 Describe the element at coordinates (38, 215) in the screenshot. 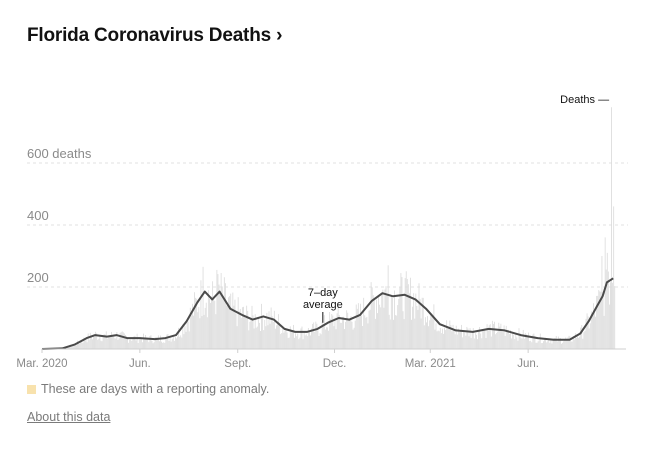

I see `y-tick-label: 400` at that location.